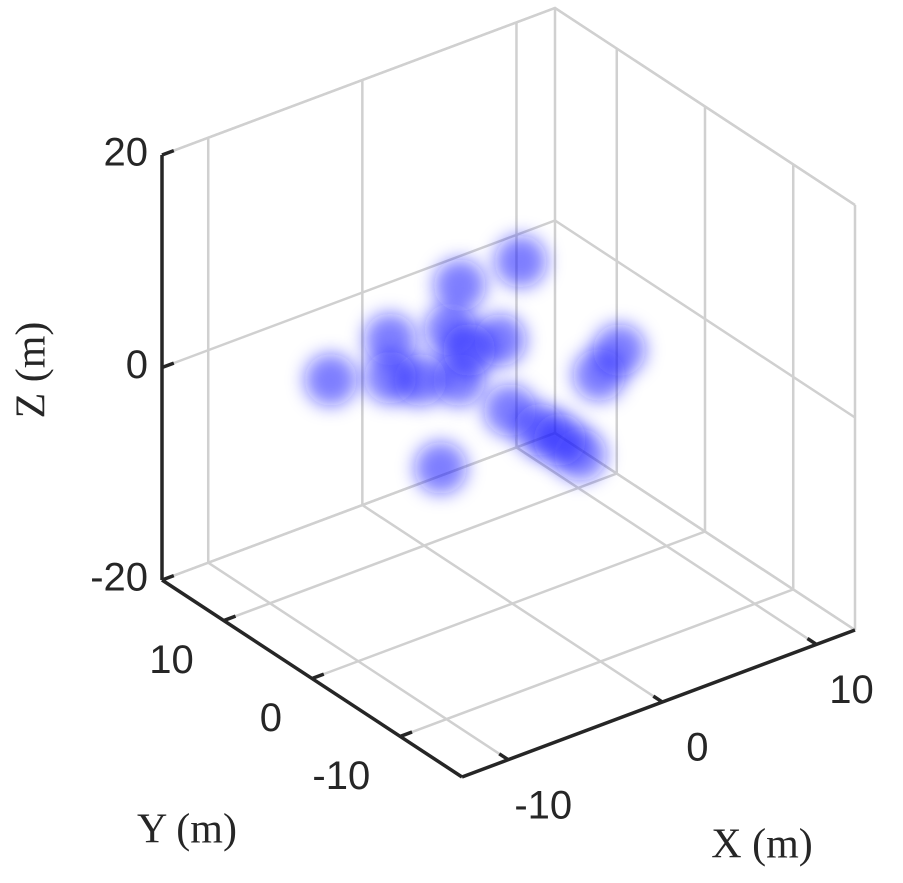  What do you see at coordinates (851, 690) in the screenshot?
I see `x-tick-label: 10` at bounding box center [851, 690].